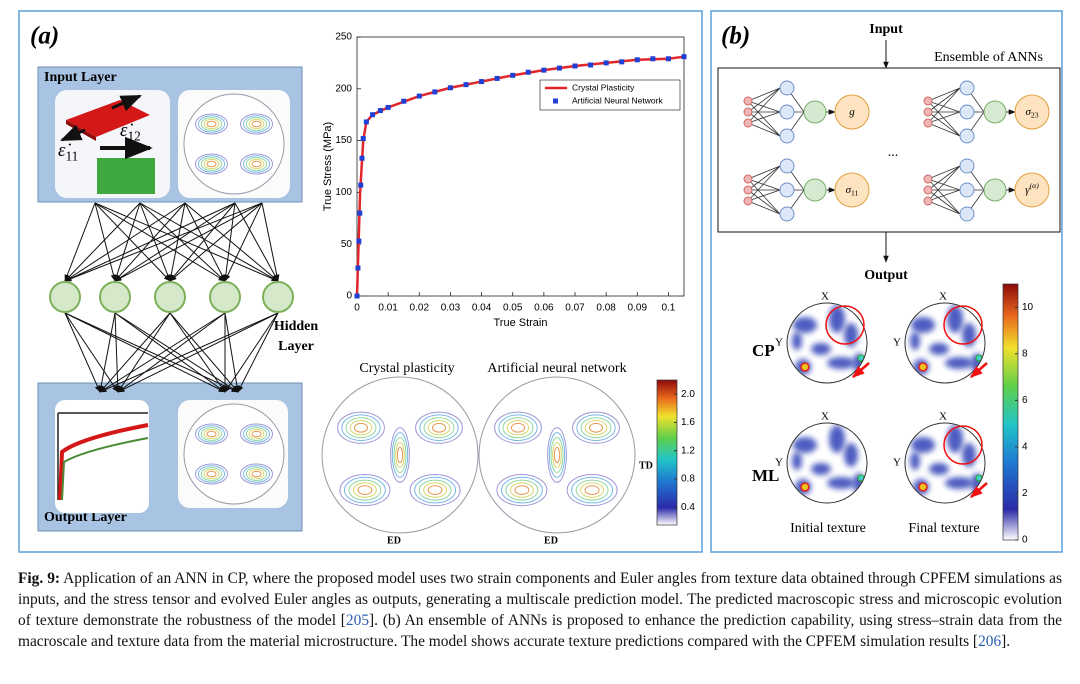 This screenshot has width=1080, height=684. Describe the element at coordinates (735, 36) in the screenshot. I see `panel-label: (b)` at that location.